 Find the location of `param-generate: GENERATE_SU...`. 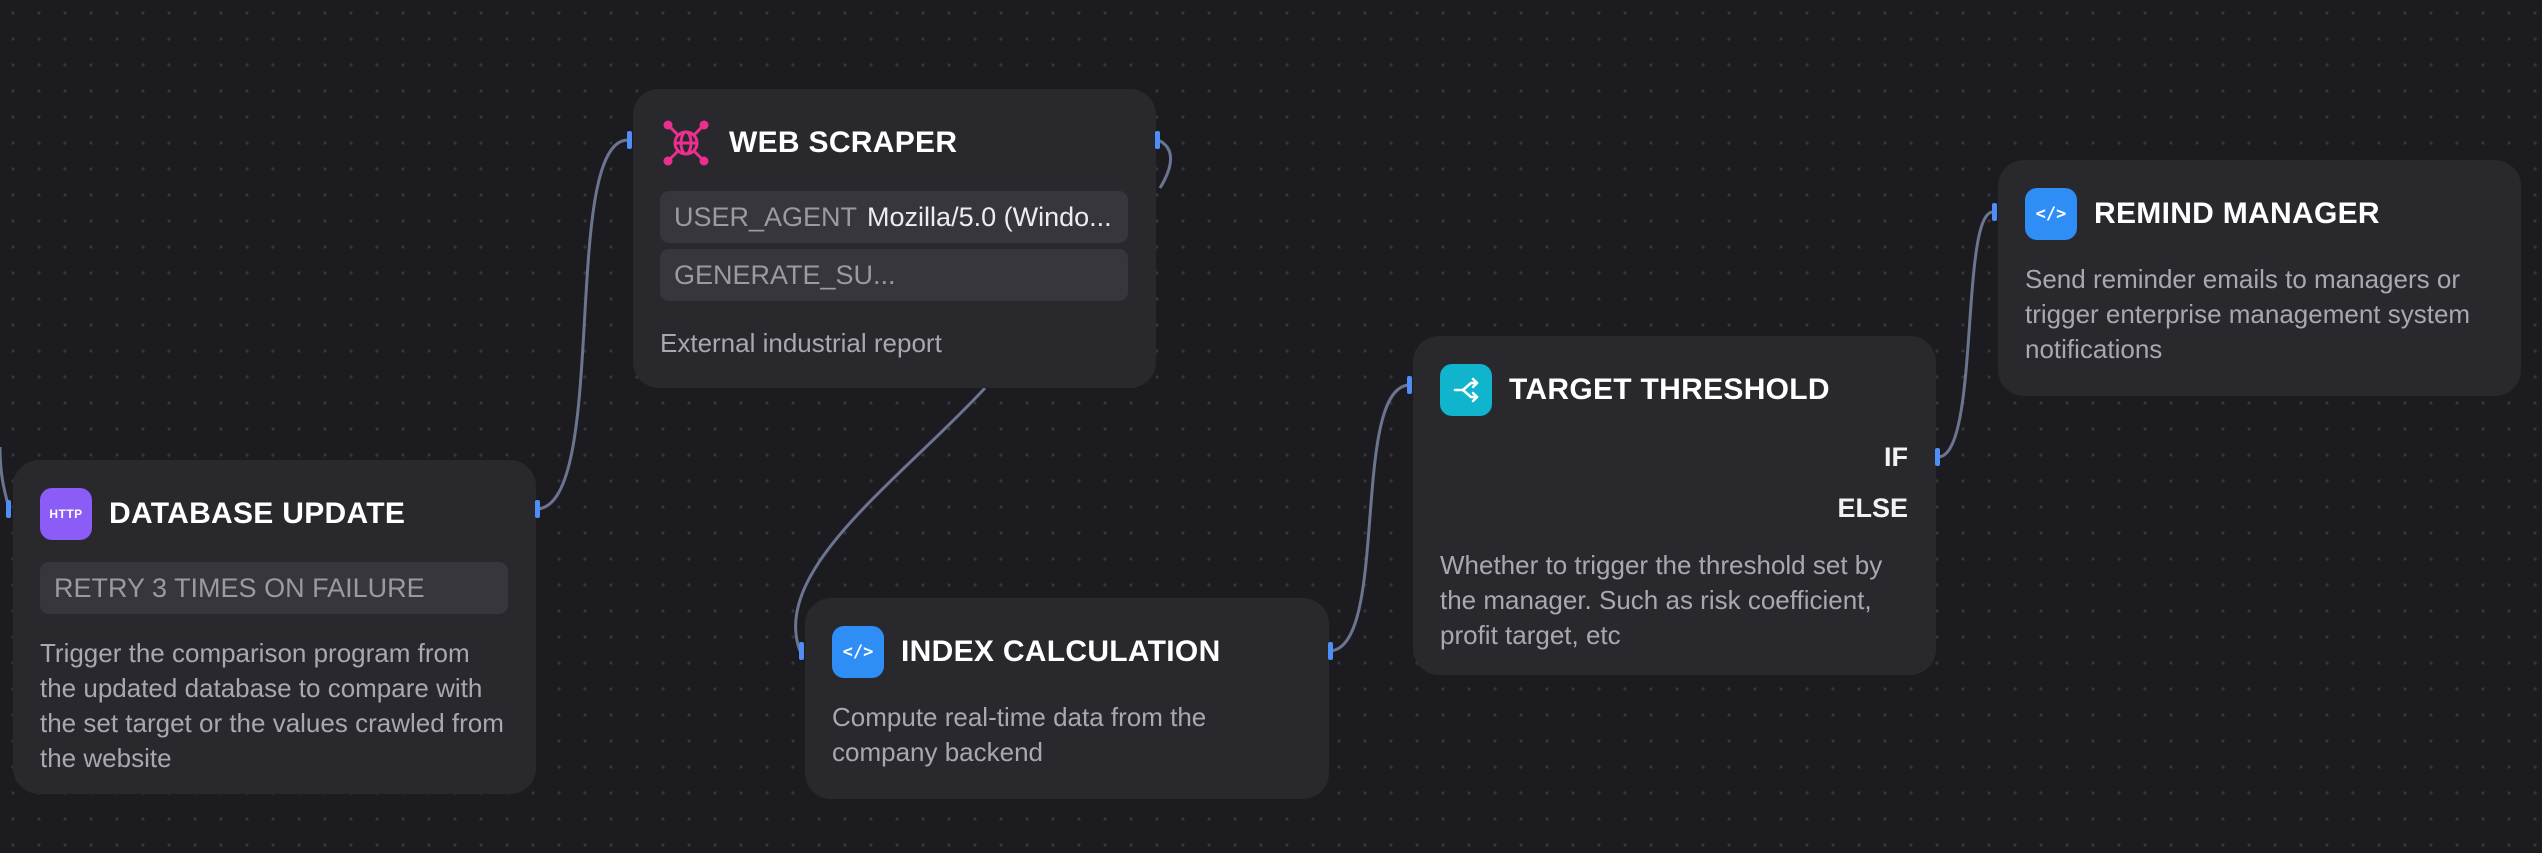

param-generate: GENERATE_SU... is located at coordinates (894, 275).